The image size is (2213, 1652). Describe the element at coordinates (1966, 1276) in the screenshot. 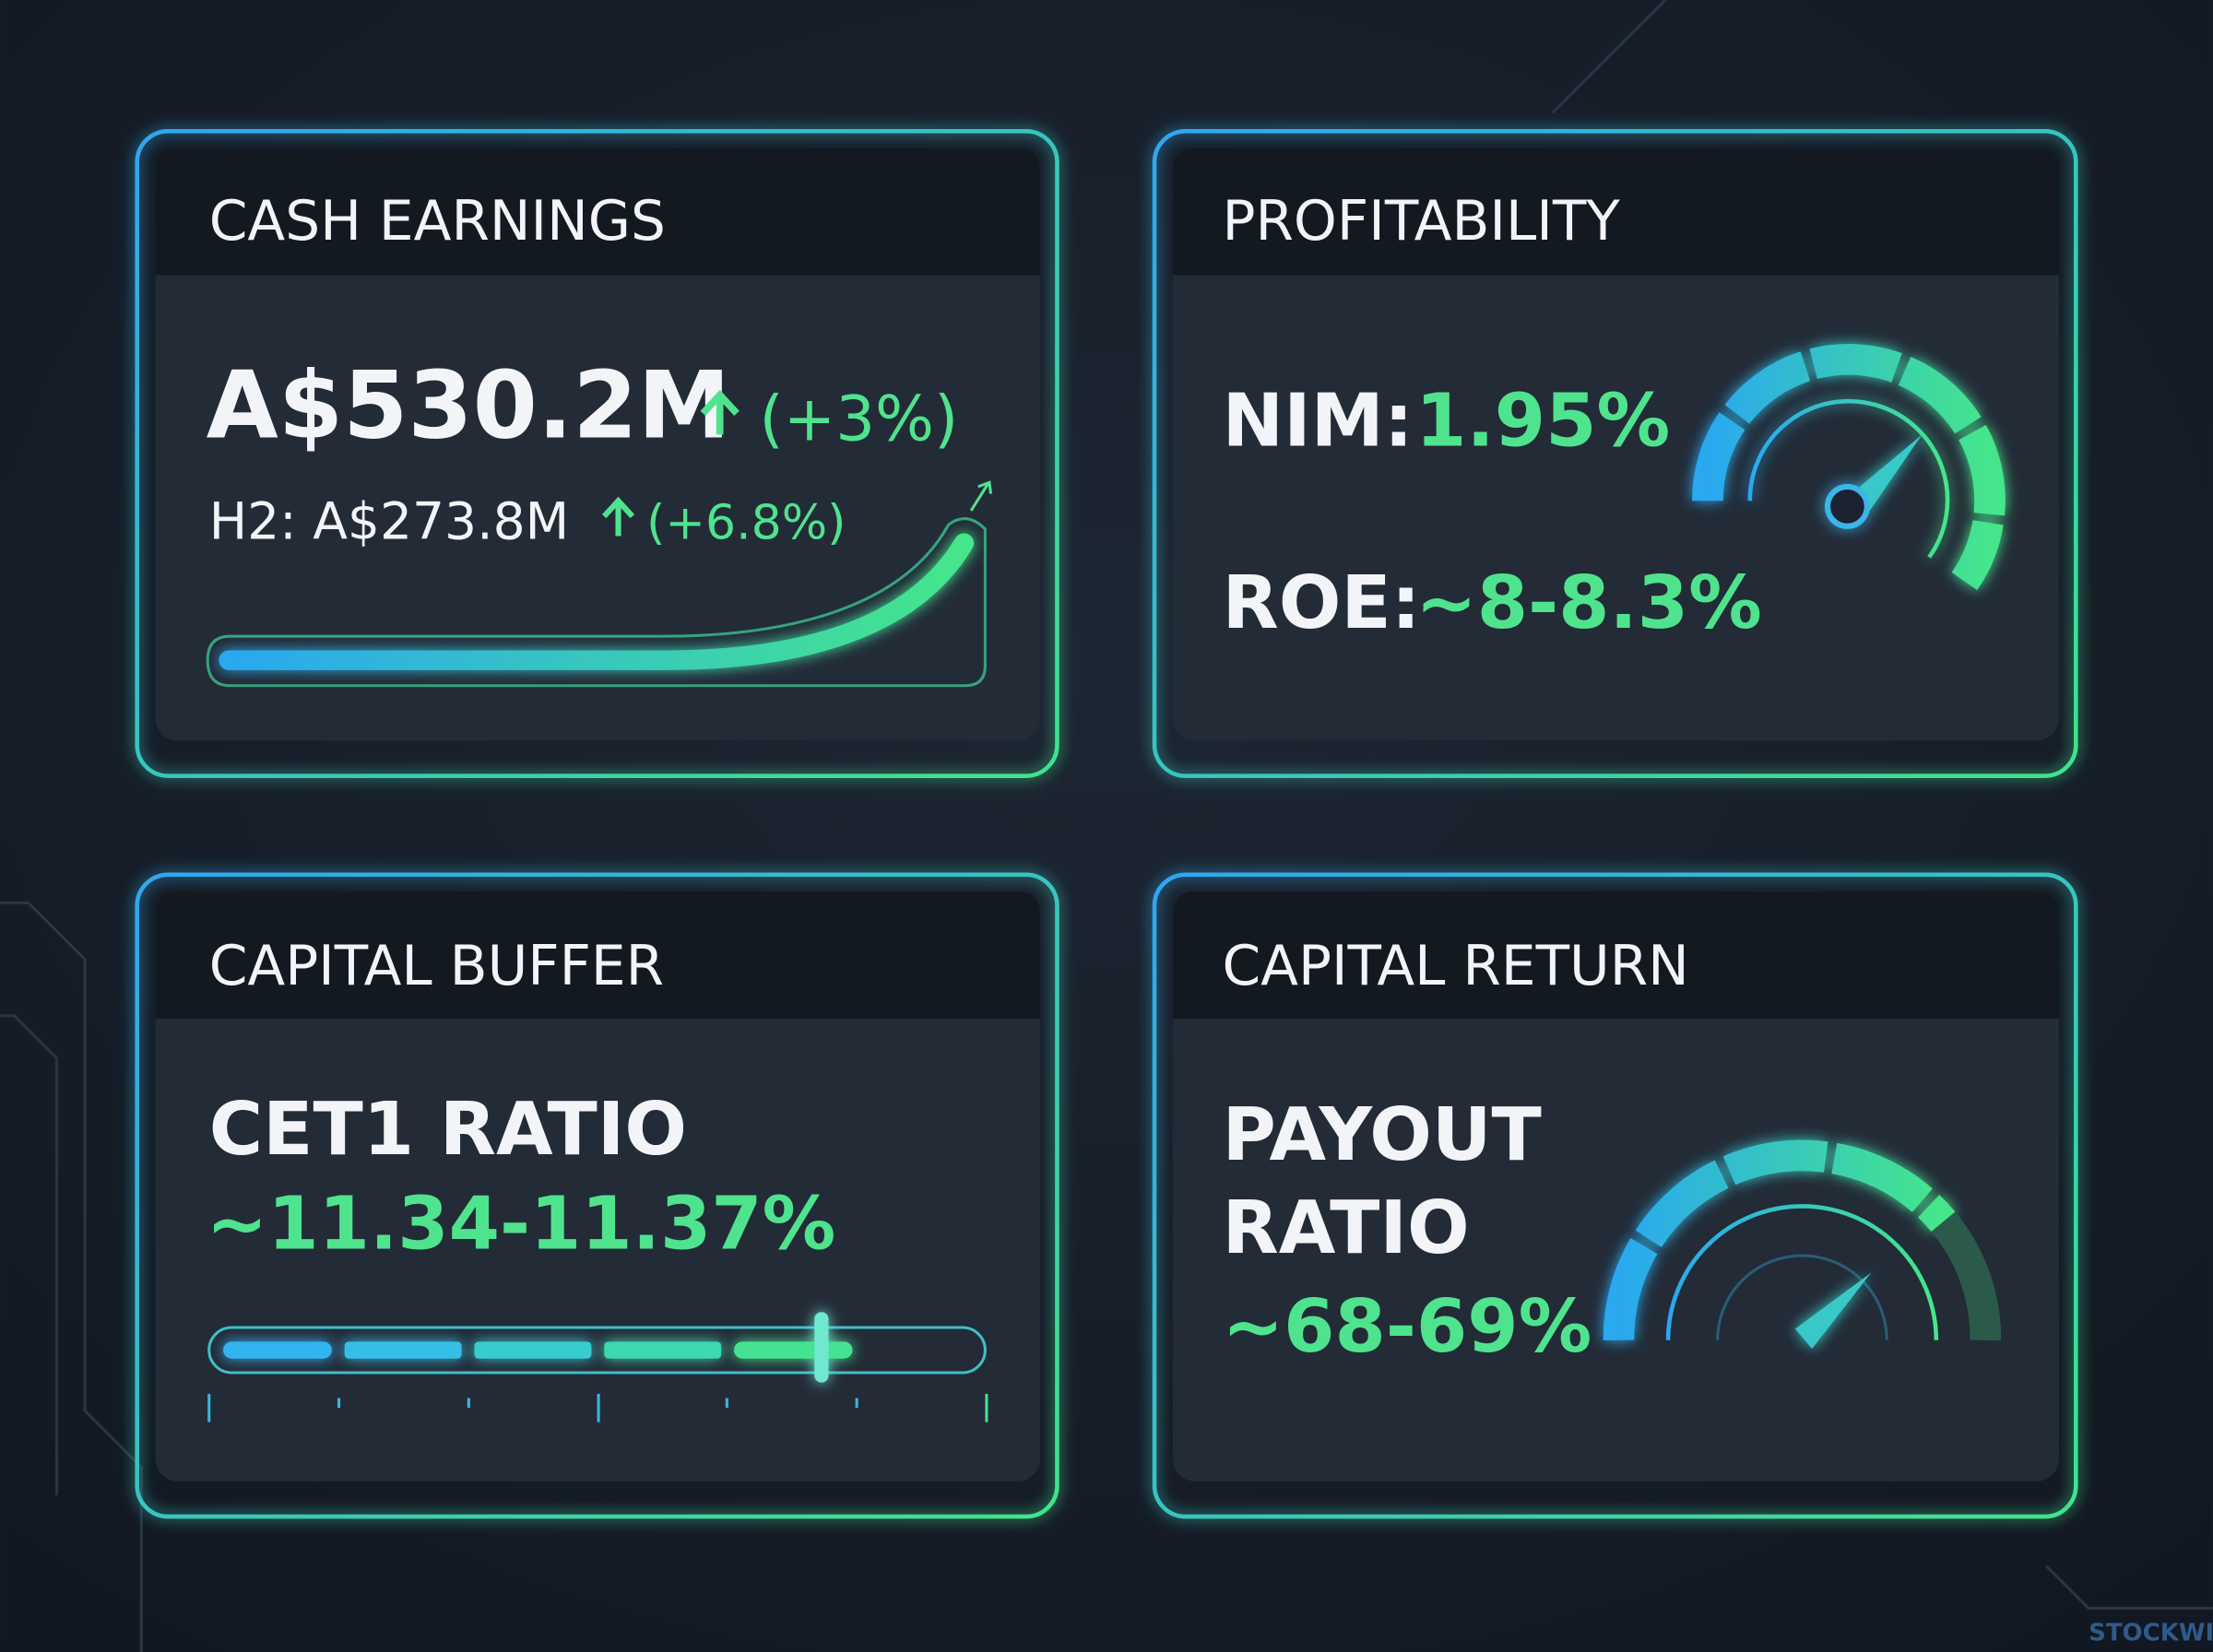

I see `gauge-arc-rest` at that location.